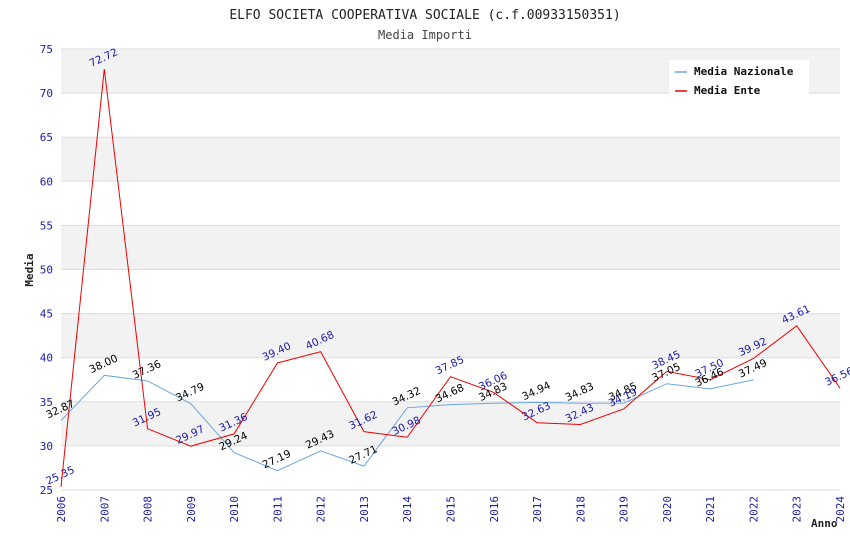 Image resolution: width=850 pixels, height=550 pixels. I want to click on y-tick-label: 55, so click(46, 225).